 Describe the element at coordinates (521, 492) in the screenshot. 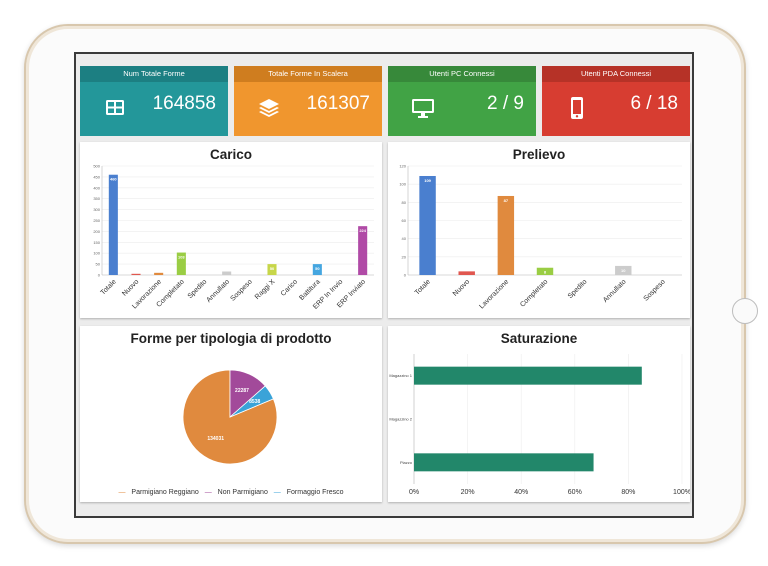

I see `x-tick-label: 40%` at that location.